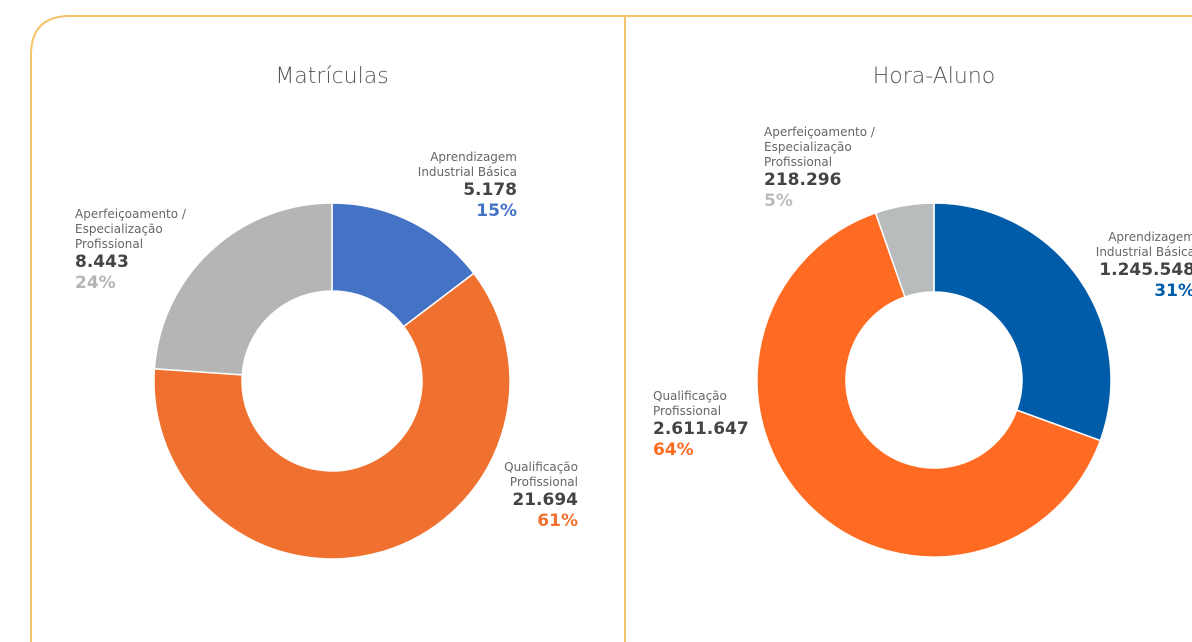 The image size is (1192, 642). Describe the element at coordinates (803, 180) in the screenshot. I see `value-label: 218.296` at that location.